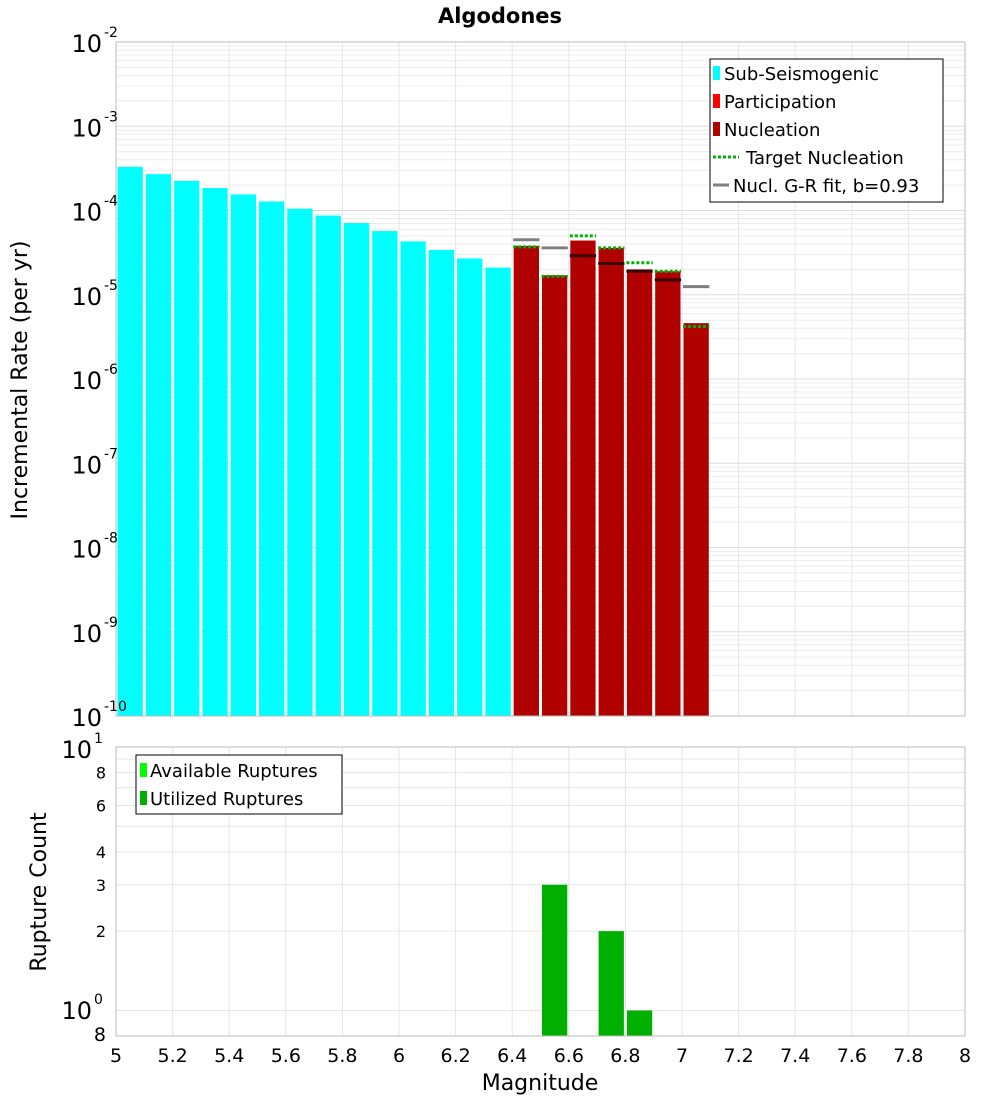  I want to click on count-y-tick-bottom-8: 8, so click(100, 1035).